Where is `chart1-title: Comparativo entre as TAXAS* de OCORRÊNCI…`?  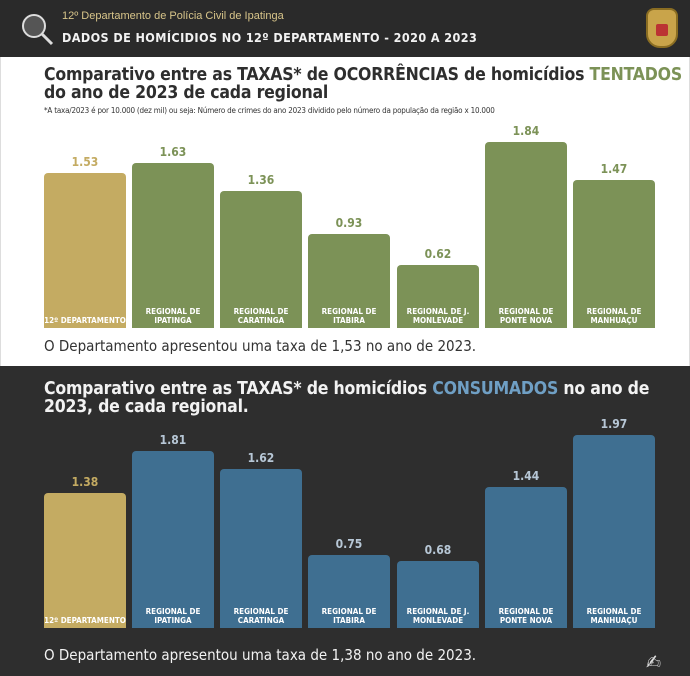
chart1-title: Comparativo entre as TAXAS* de OCORRÊNCI… is located at coordinates (363, 84).